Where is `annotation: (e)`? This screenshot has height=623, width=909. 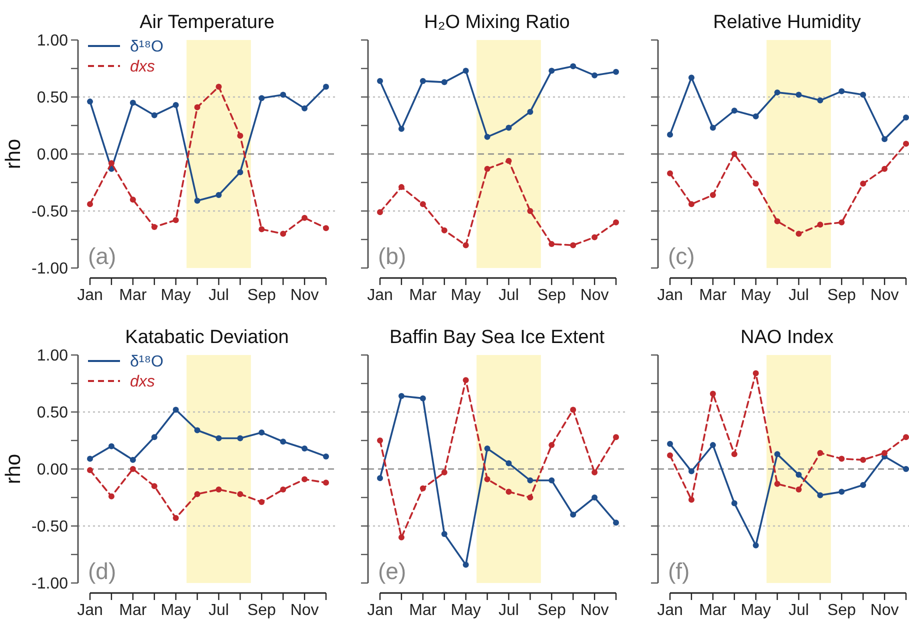 annotation: (e) is located at coordinates (392, 571).